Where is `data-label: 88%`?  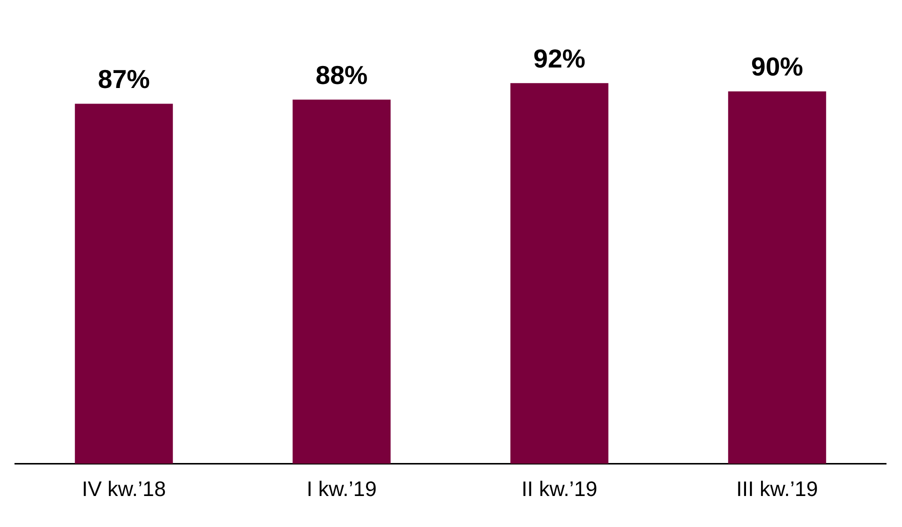
data-label: 88% is located at coordinates (342, 75).